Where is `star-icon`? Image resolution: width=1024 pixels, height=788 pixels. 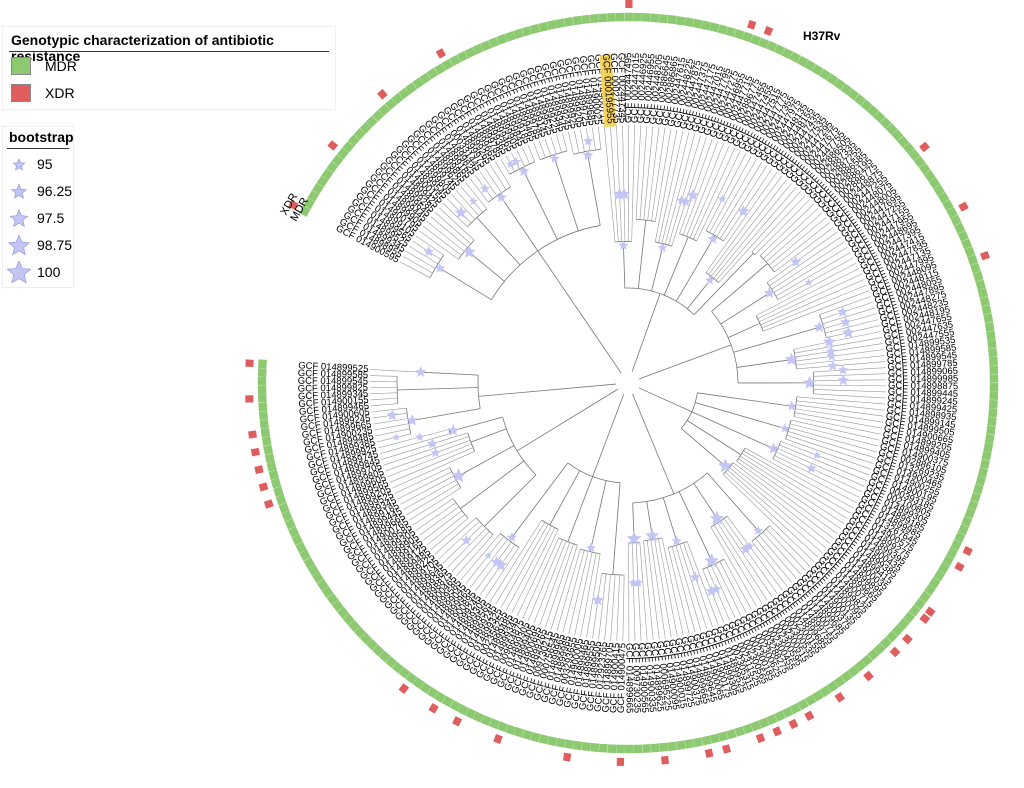
star-icon is located at coordinates (19, 218).